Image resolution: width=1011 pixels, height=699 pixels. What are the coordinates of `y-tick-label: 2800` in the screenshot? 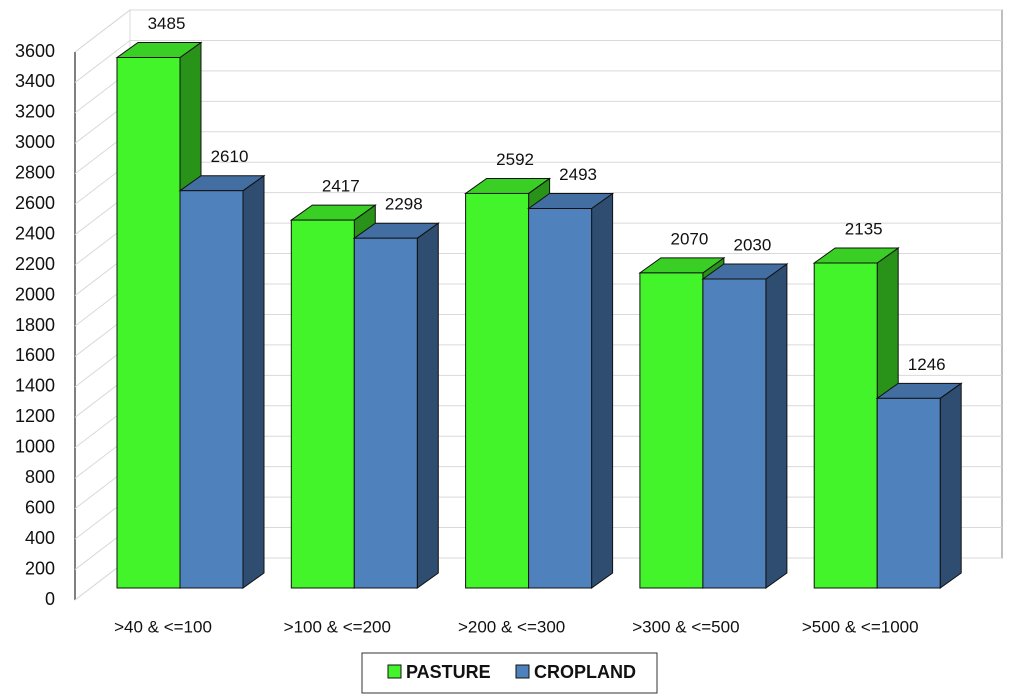 It's located at (35, 173).